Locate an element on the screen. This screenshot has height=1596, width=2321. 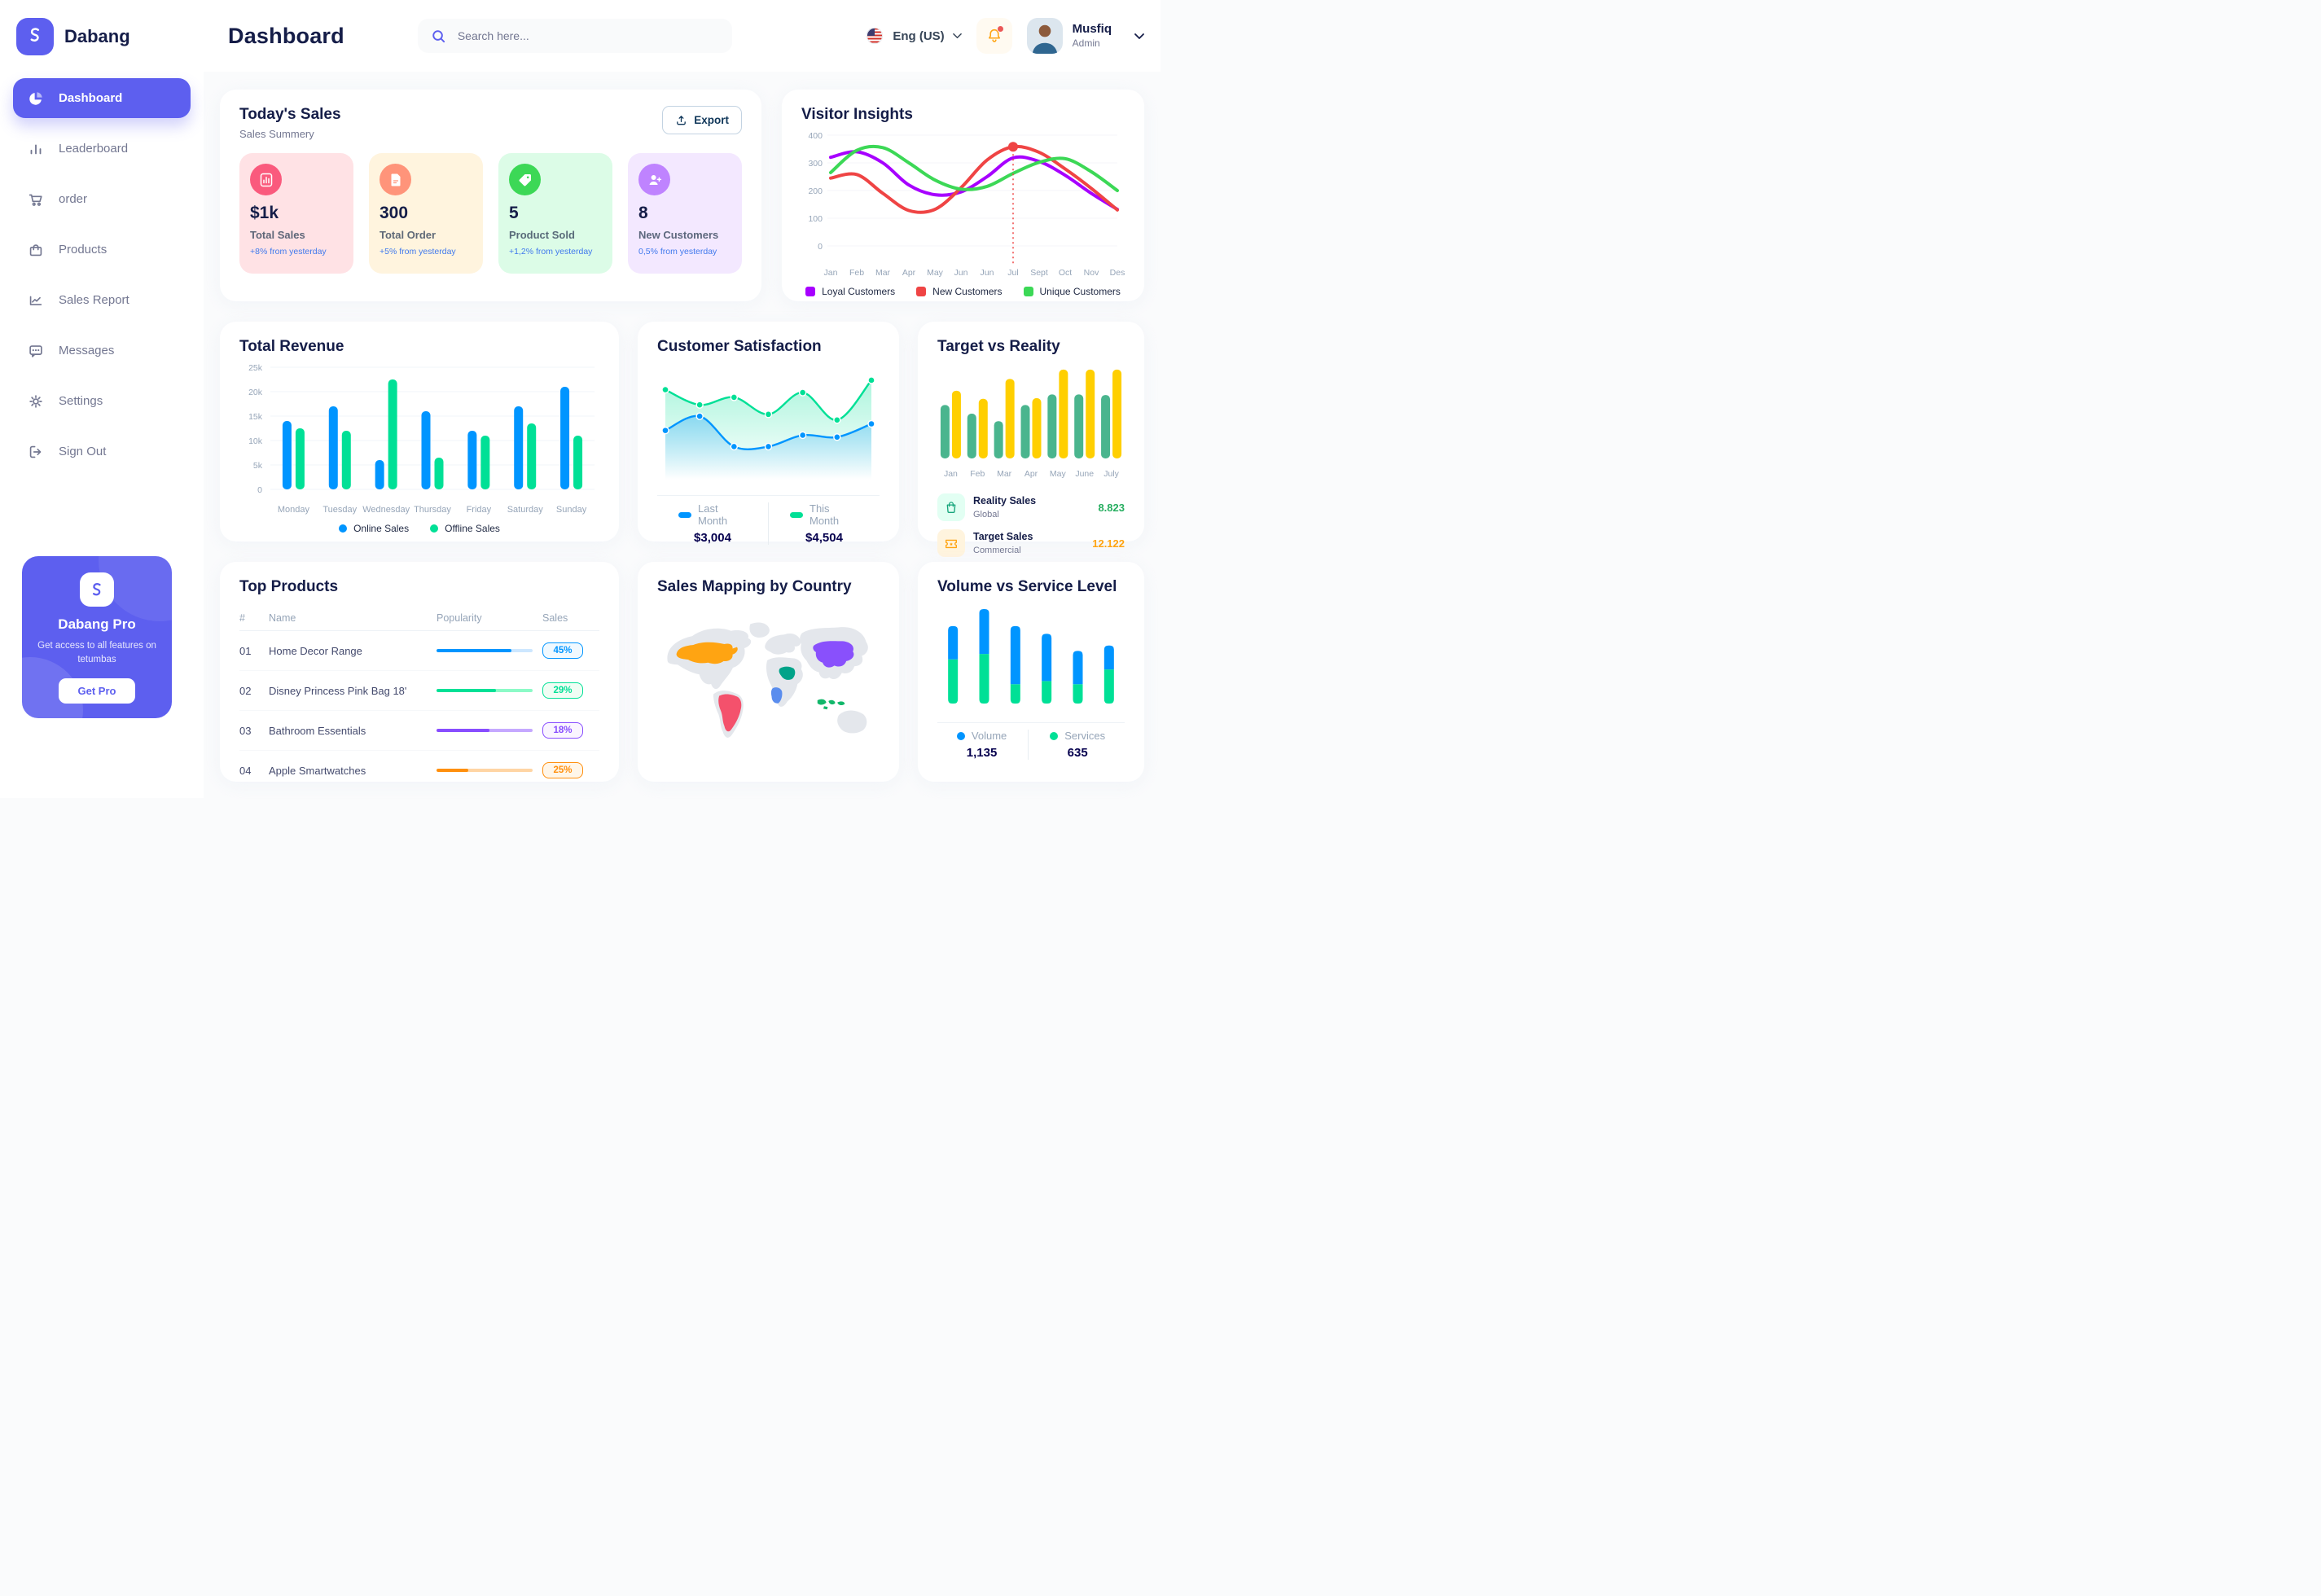
notifications-button is located at coordinates (994, 36).